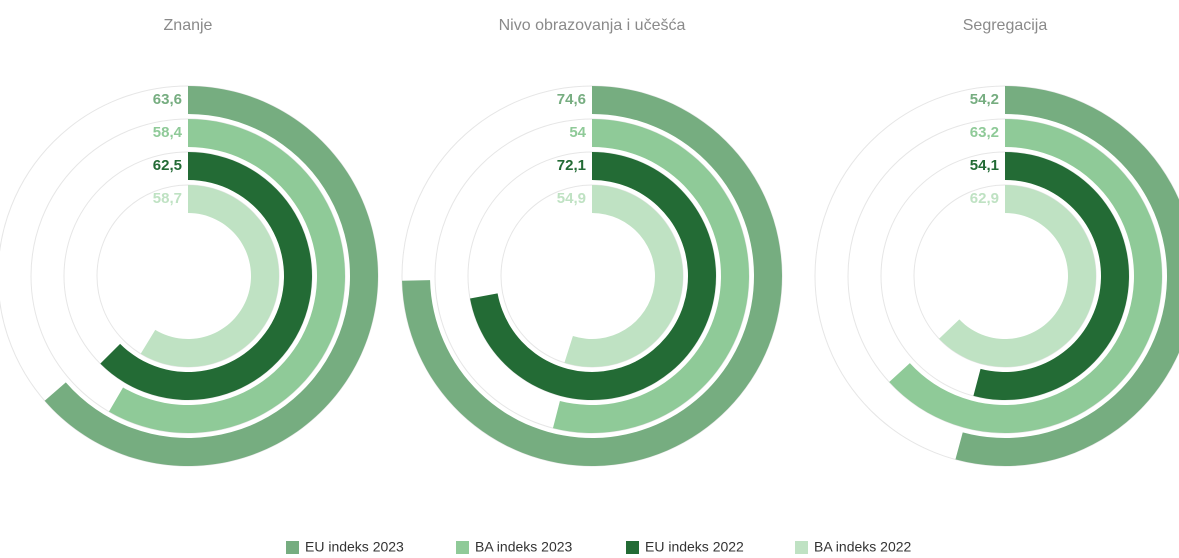 The image size is (1179, 558). I want to click on value-label: 62,5, so click(167, 165).